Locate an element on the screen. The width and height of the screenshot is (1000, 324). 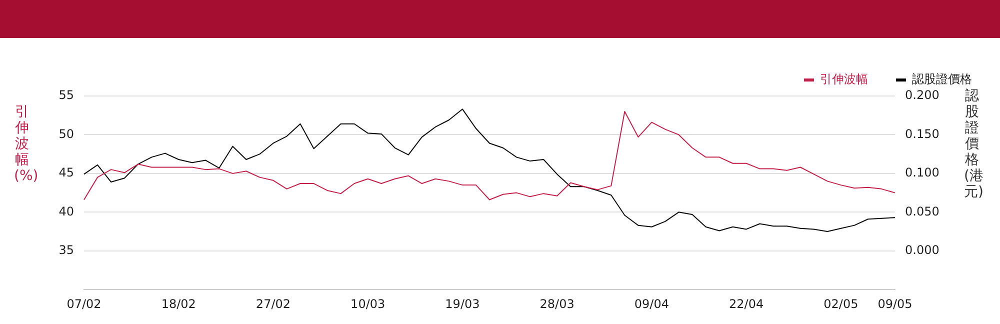
x-tick-label: 07/02 is located at coordinates (84, 303).